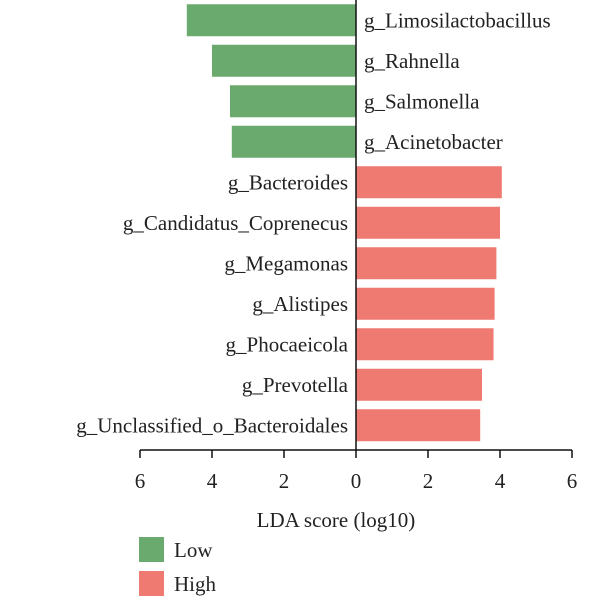 The image size is (600, 602). What do you see at coordinates (288, 182) in the screenshot?
I see `category-label: g_Bacteroides` at bounding box center [288, 182].